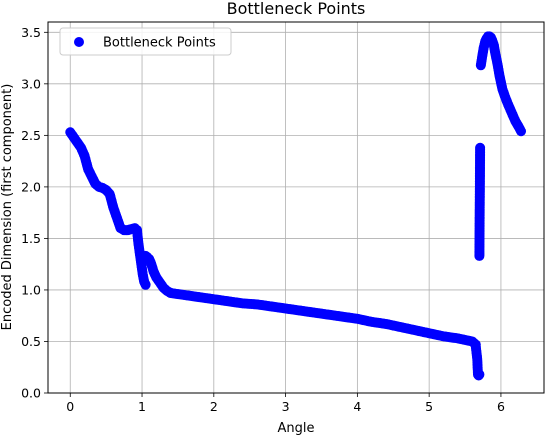 The height and width of the screenshot is (435, 550). Describe the element at coordinates (31, 186) in the screenshot. I see `y-tick-label: 2.0` at that location.